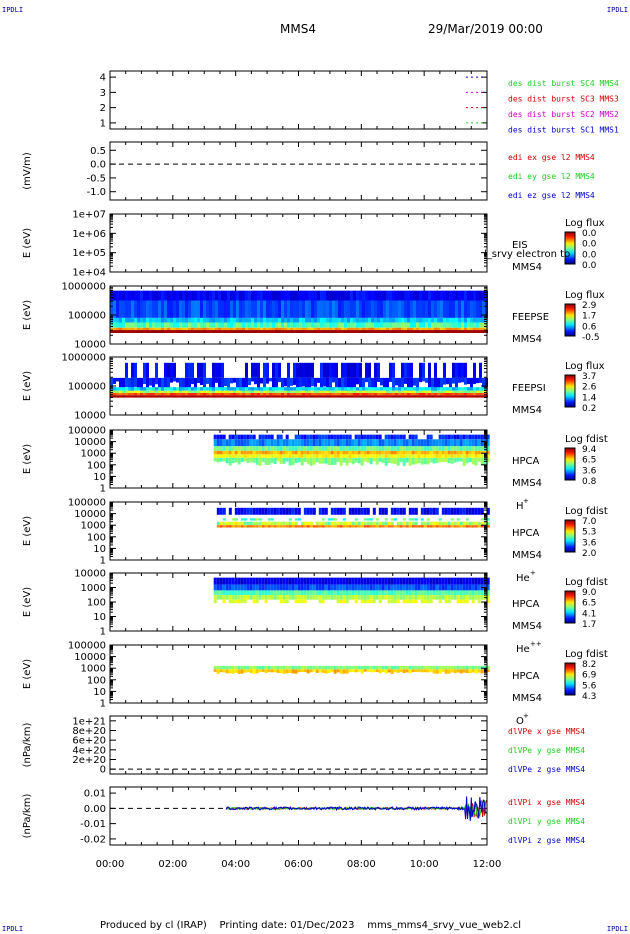 This screenshot has height=934, width=630. What do you see at coordinates (93, 669) in the screenshot?
I see `panel-hpca_o-ytick-label: 1000` at bounding box center [93, 669].